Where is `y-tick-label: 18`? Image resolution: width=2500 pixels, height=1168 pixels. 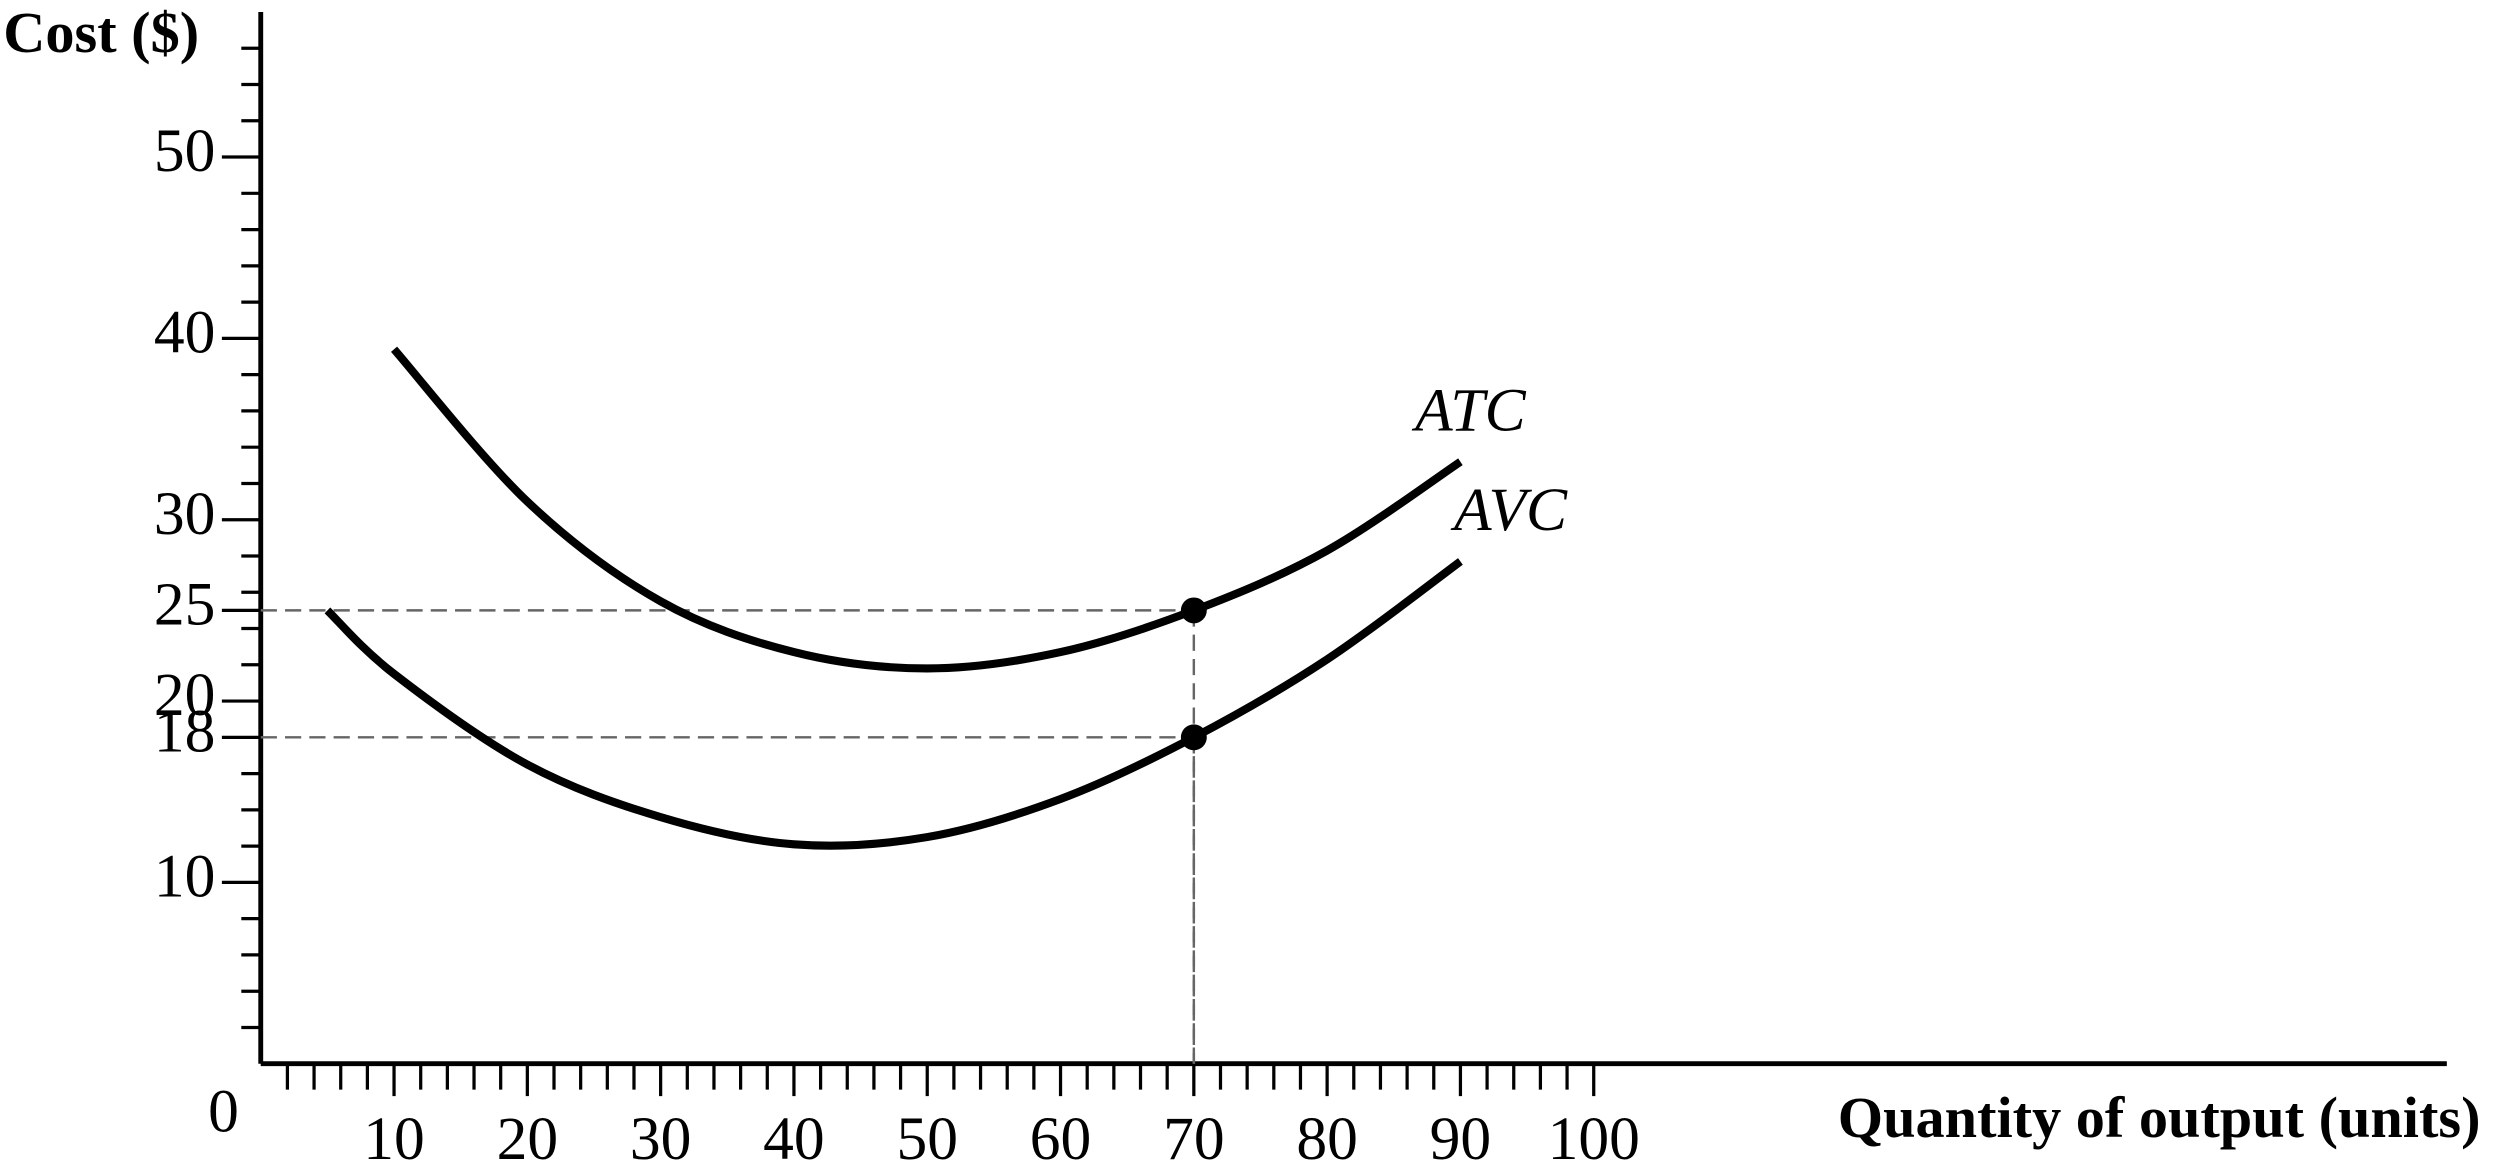
y-tick-label: 18 is located at coordinates (185, 731).